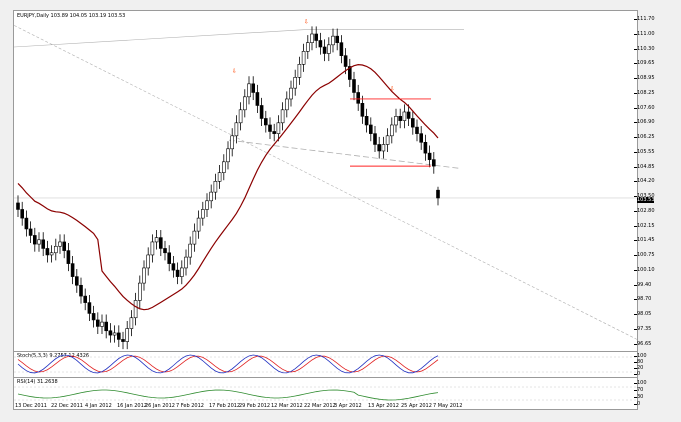  Describe the element at coordinates (644, 63) in the screenshot. I see `price-tick-label: 109.65` at that location.